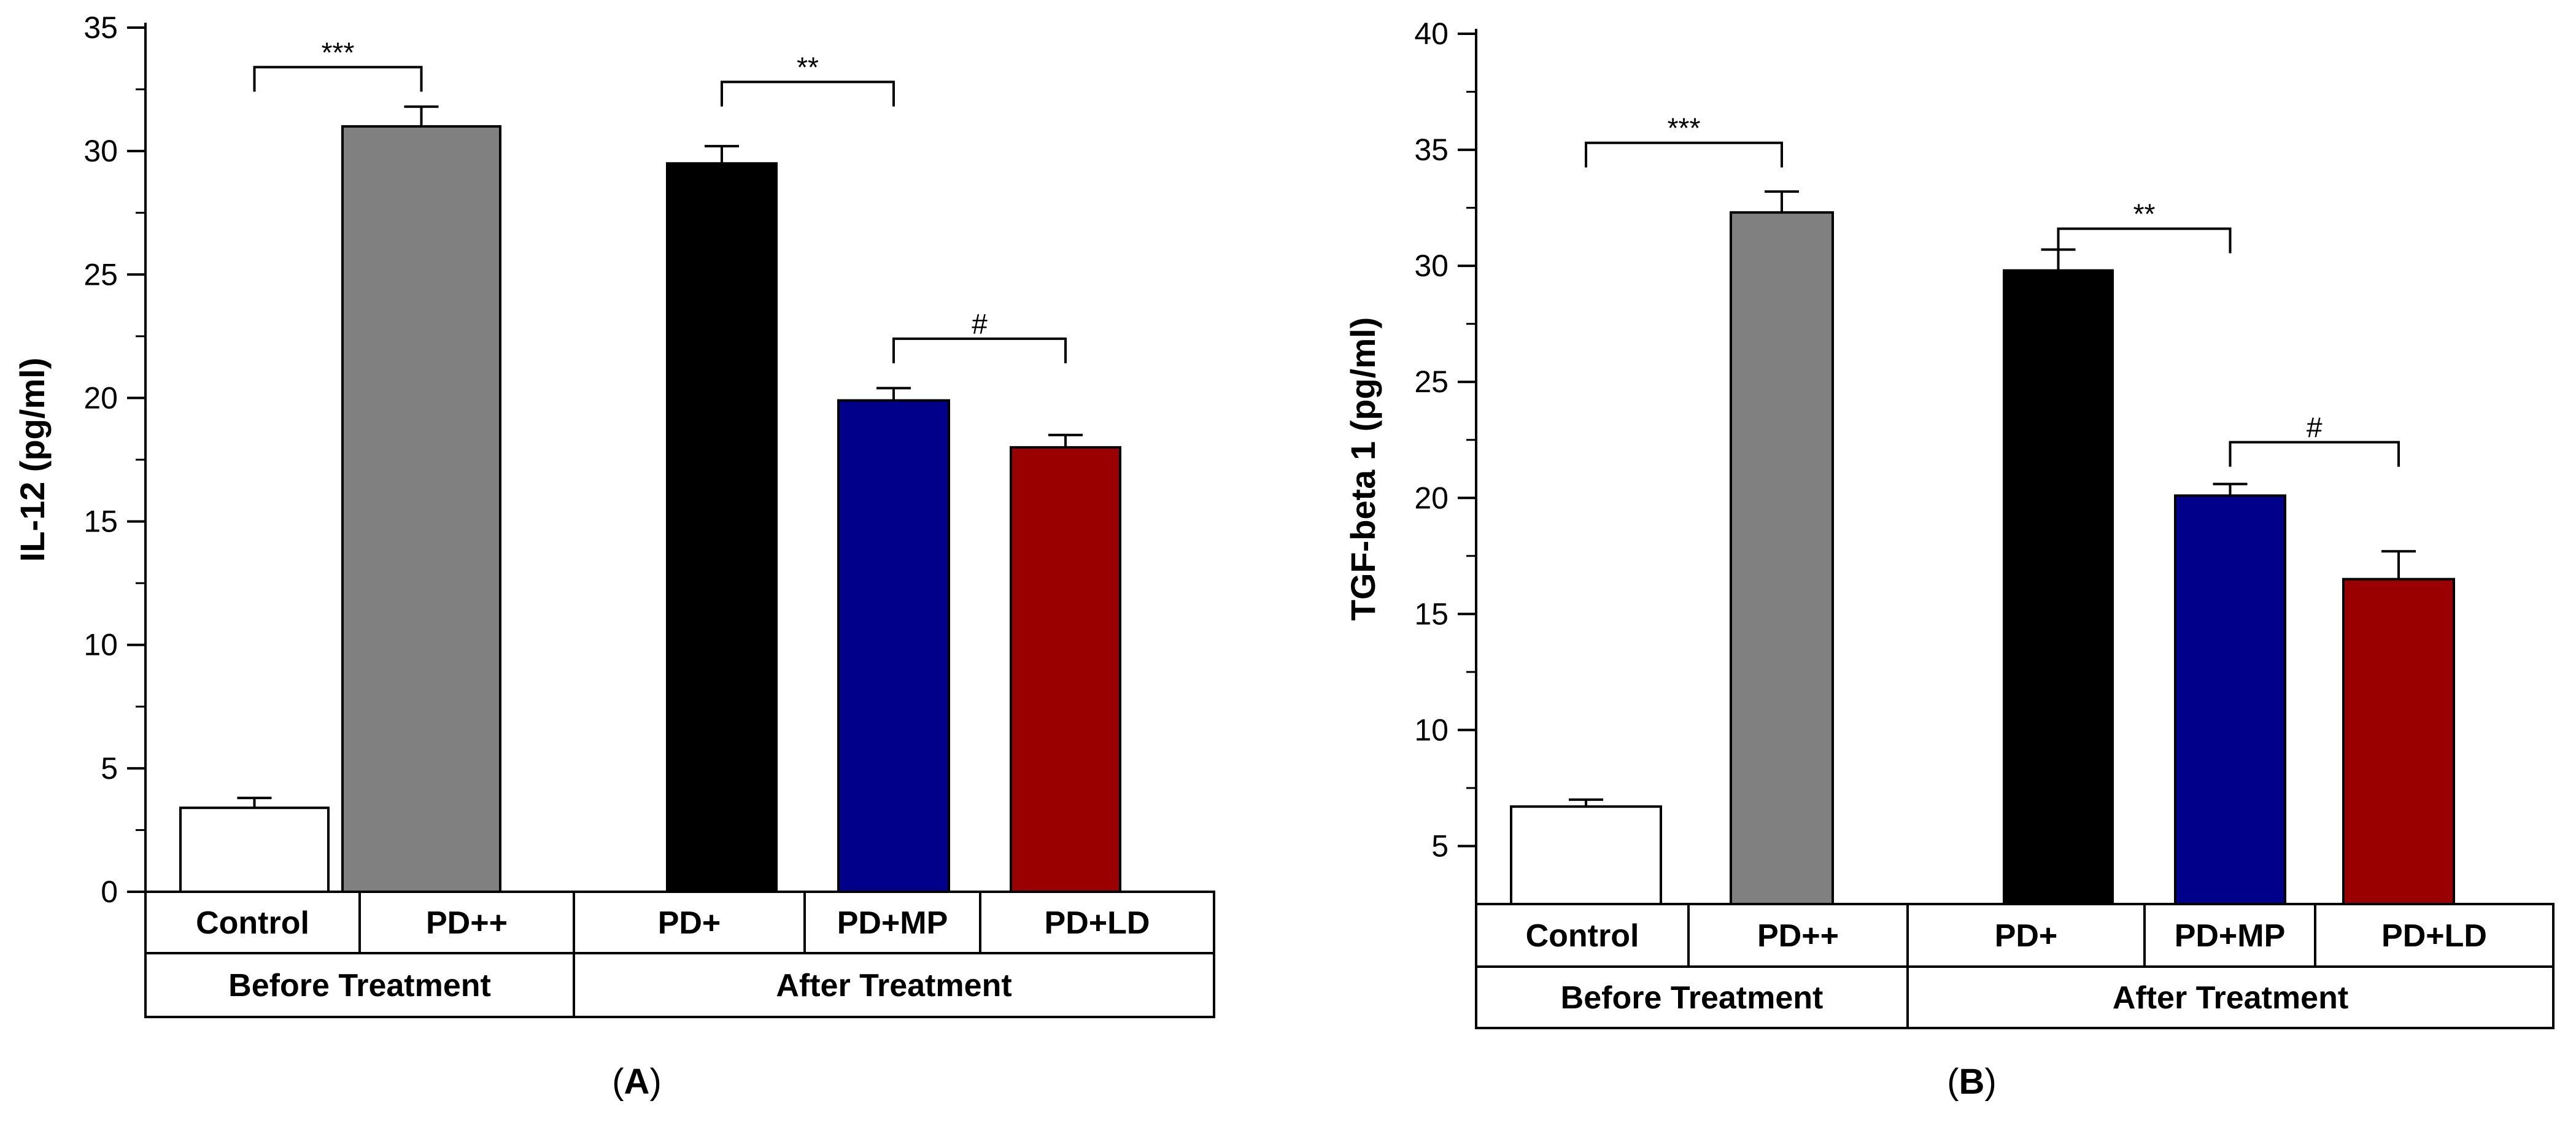  Describe the element at coordinates (1431, 34) in the screenshot. I see `y-tick-label: 40` at that location.